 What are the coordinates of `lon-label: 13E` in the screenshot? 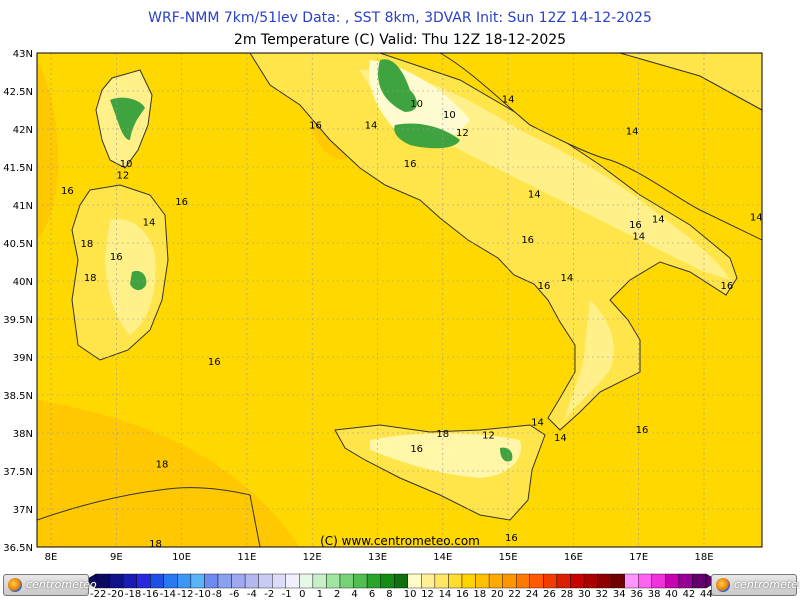 It's located at (377, 557).